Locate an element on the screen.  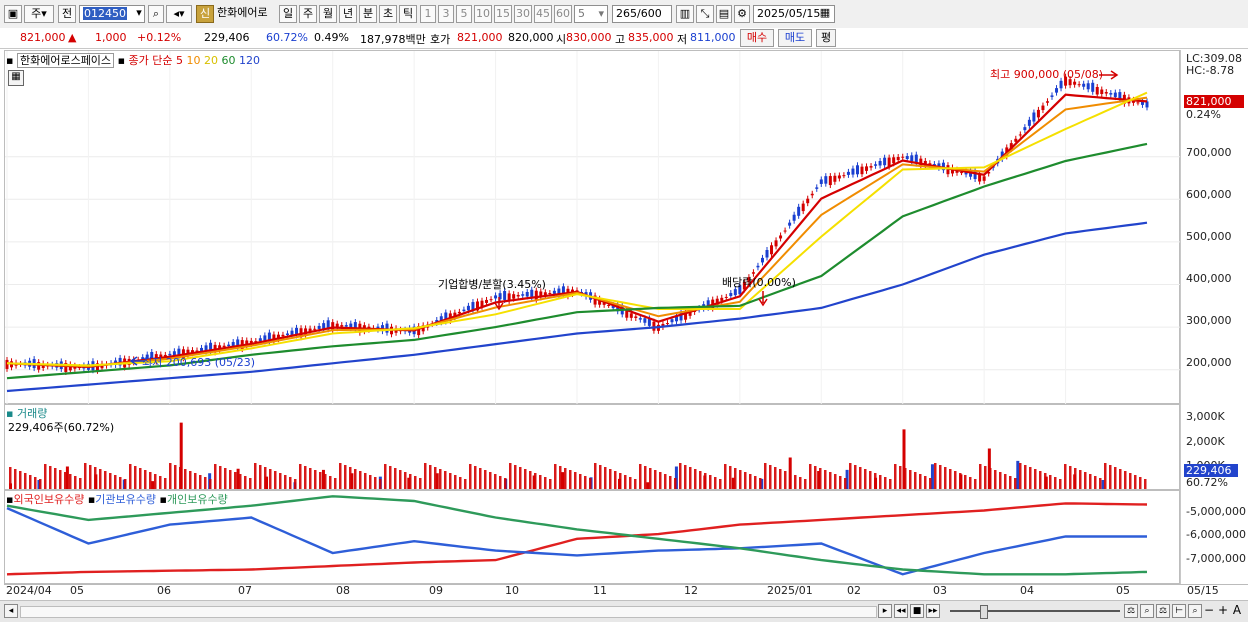
chart-settings-icon: ▥ is located at coordinates (685, 14).